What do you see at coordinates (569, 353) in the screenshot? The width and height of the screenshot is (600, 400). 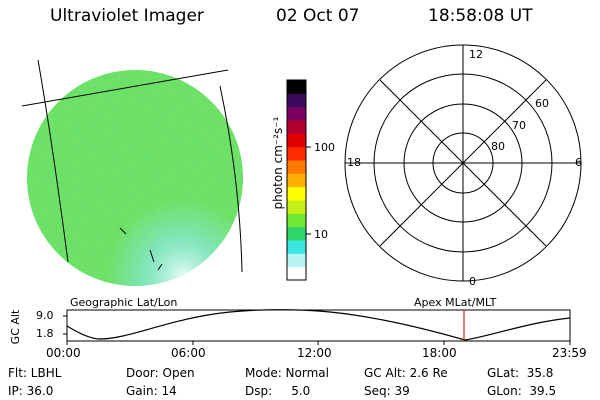 I see `x-tick-label-2359: 23:59` at bounding box center [569, 353].